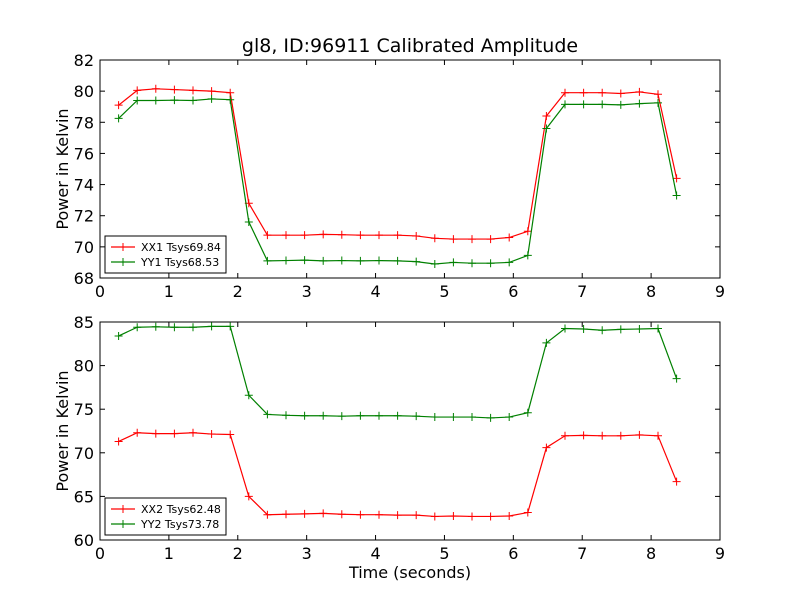  What do you see at coordinates (181, 247) in the screenshot?
I see `legend-label: XX1 Tsys69.84` at bounding box center [181, 247].